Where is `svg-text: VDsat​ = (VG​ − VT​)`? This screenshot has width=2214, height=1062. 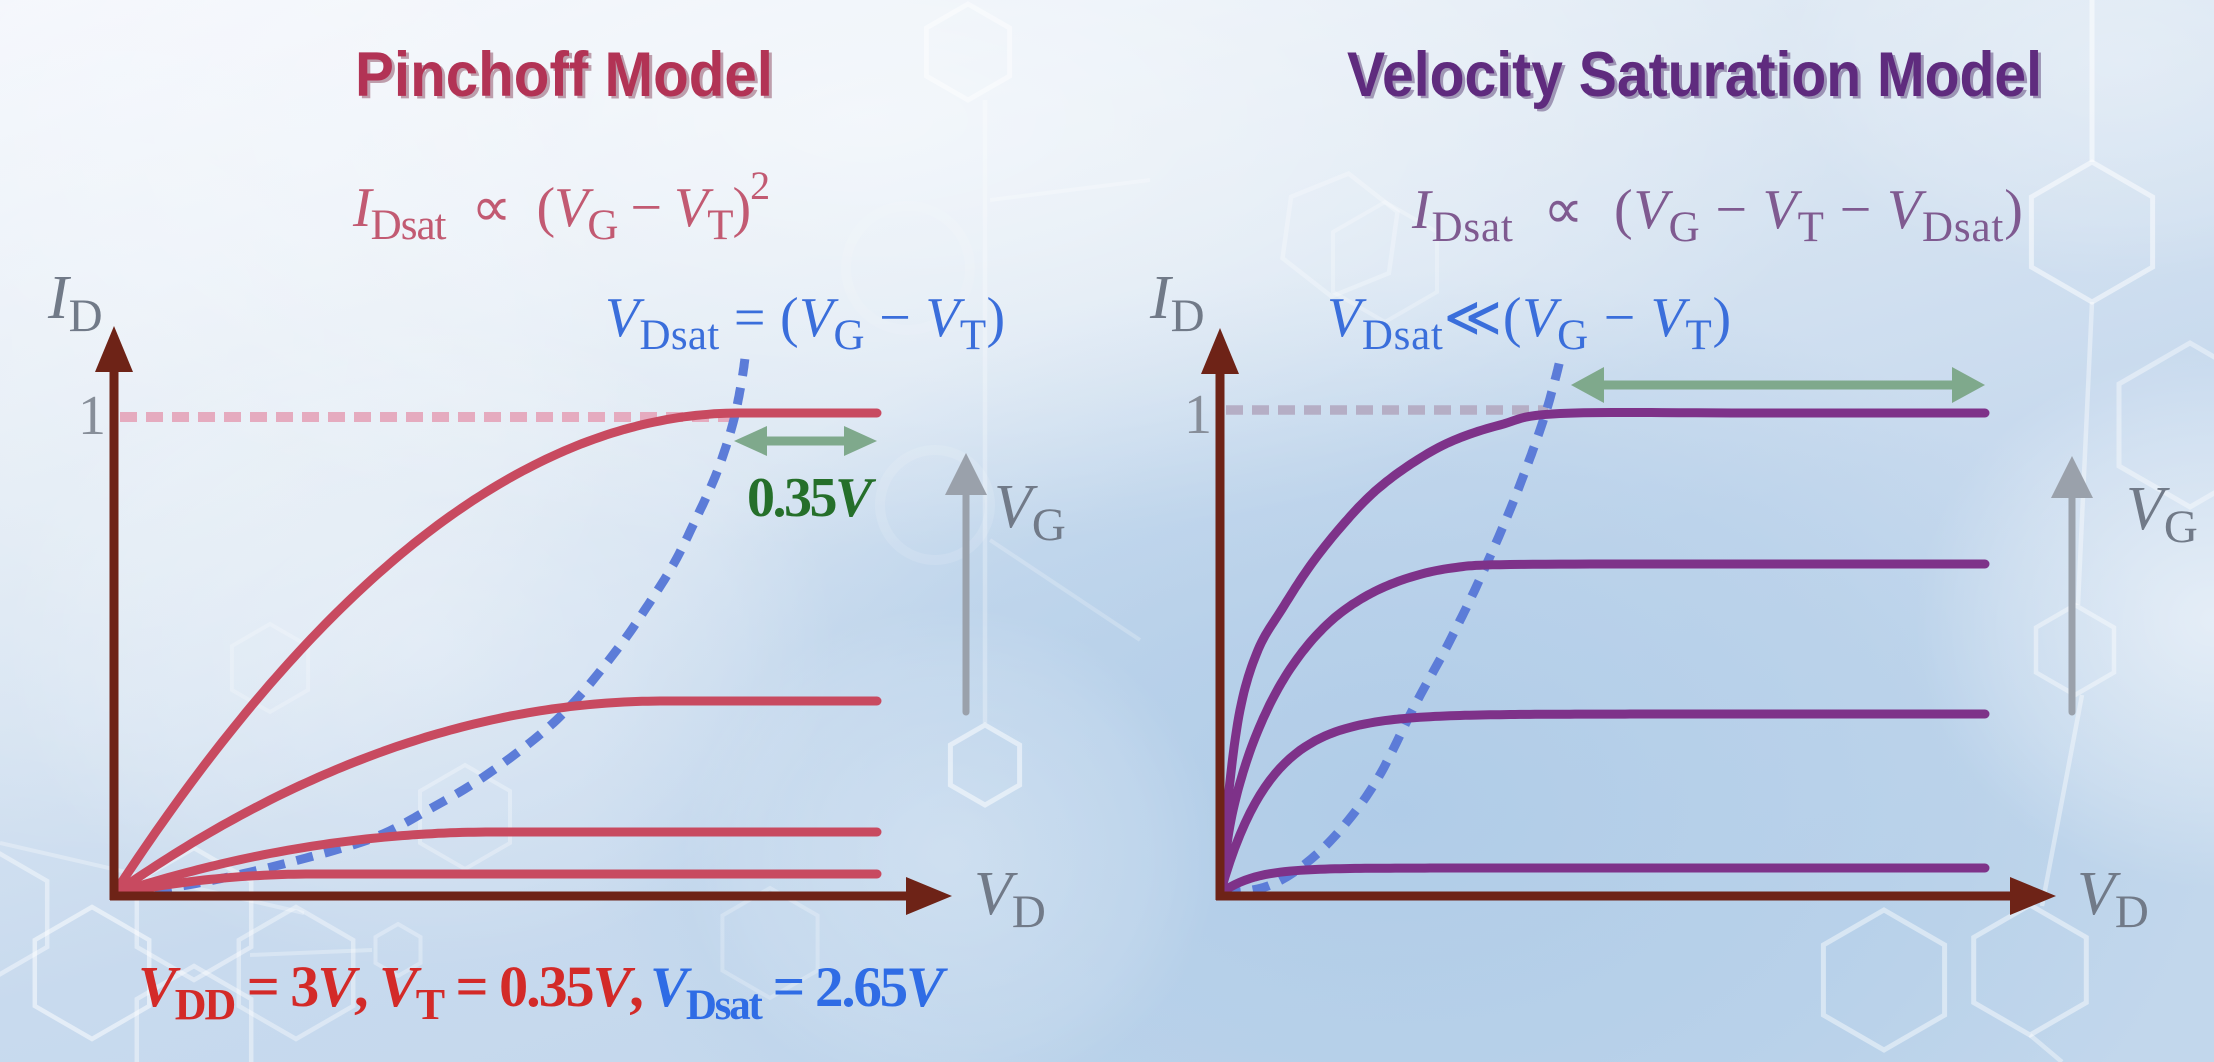 svg-text: VDsat​ = (VG​ − VT​) is located at coordinates (805, 323).